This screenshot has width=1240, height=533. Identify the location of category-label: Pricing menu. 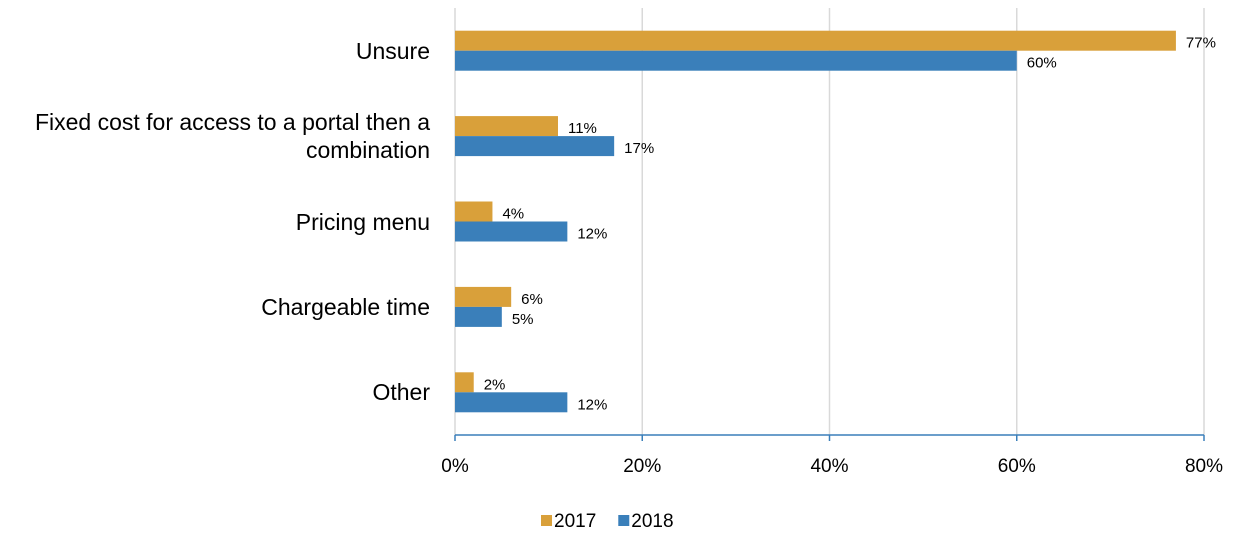
(362, 221).